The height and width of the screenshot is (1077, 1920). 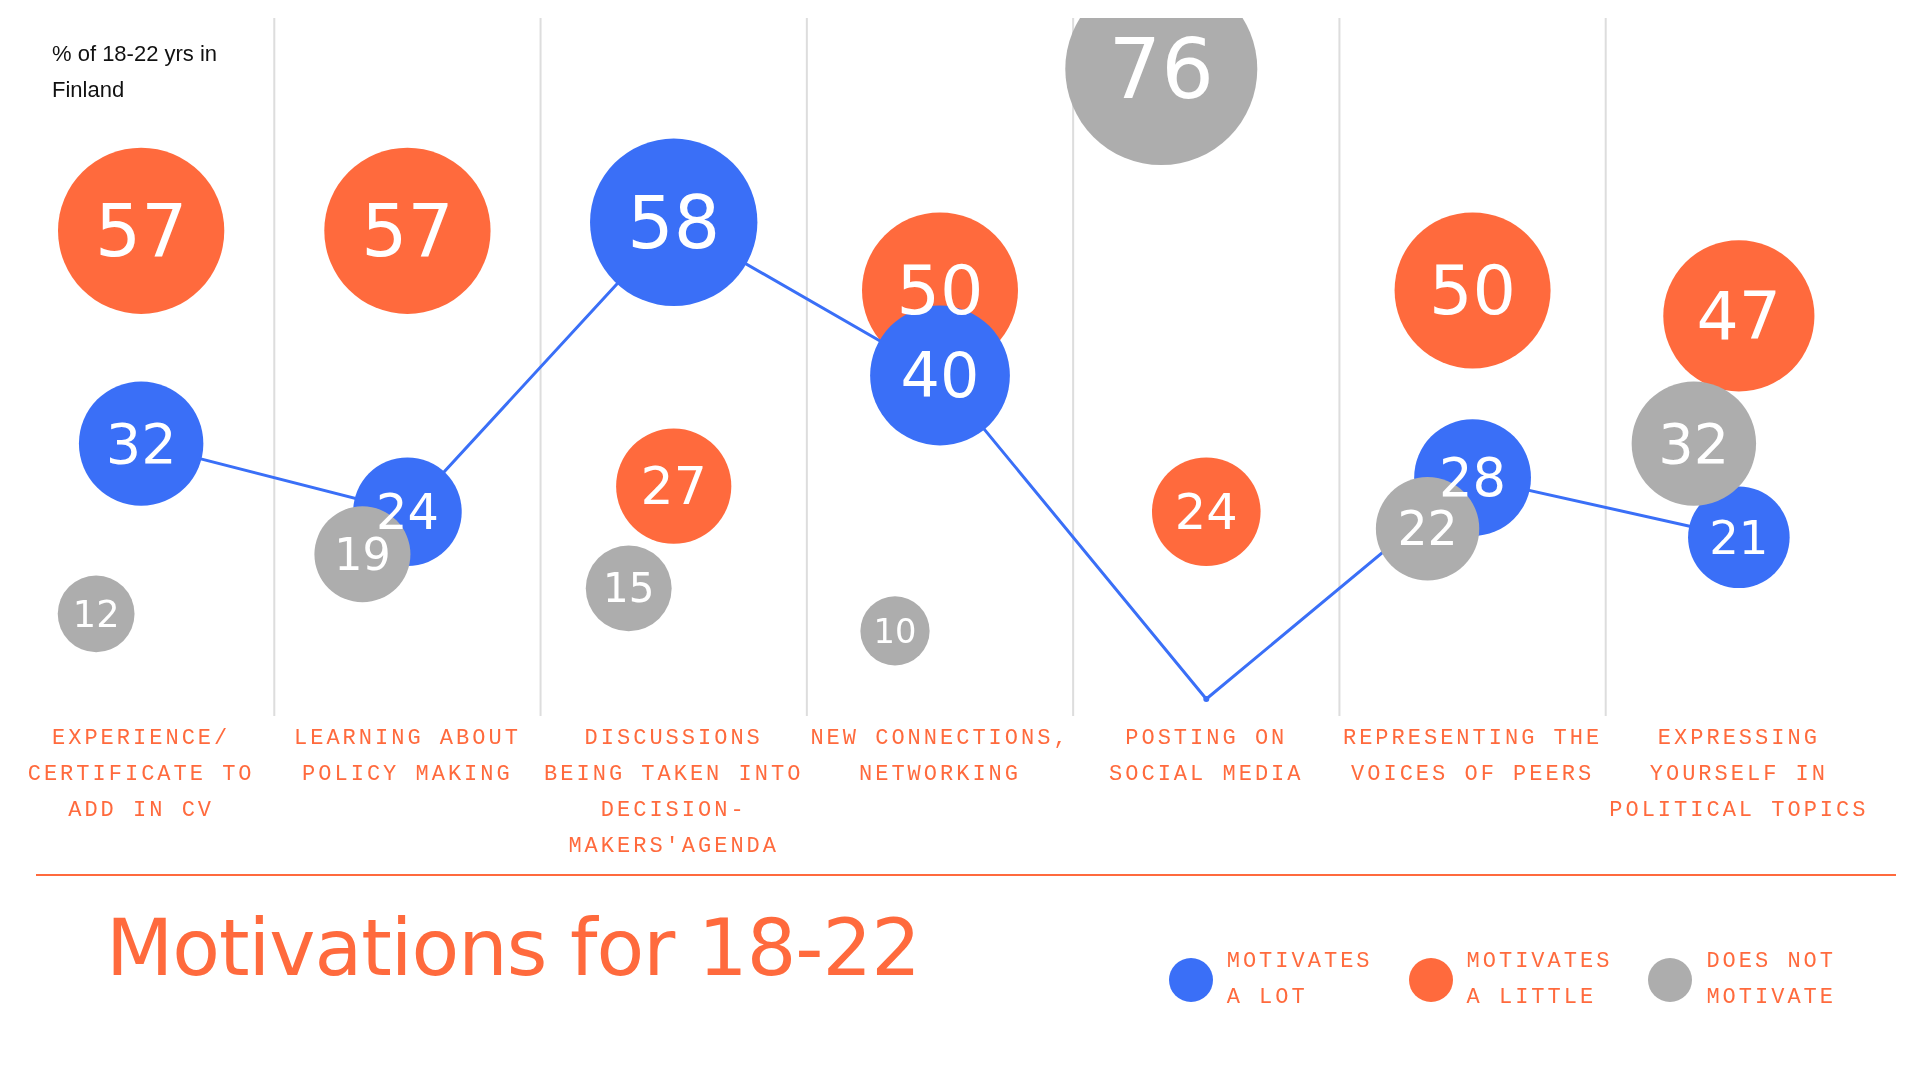 I want to click on data-label: 15, so click(x=629, y=589).